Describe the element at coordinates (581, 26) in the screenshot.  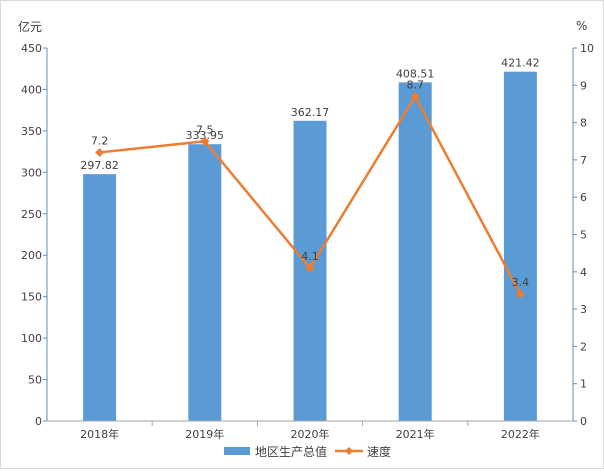
I see `right-axis-unit: %` at that location.